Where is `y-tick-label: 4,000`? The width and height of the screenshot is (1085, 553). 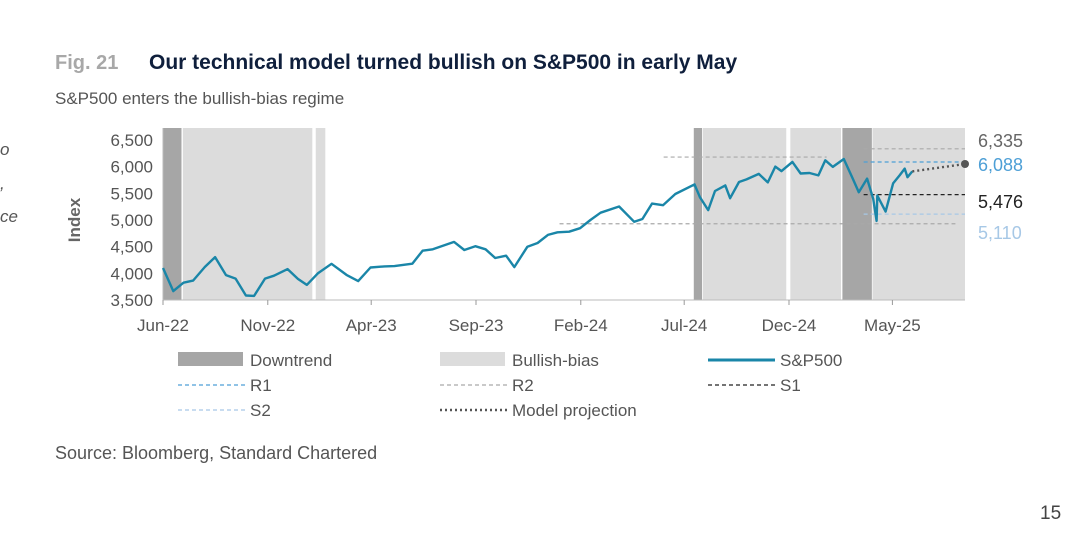 y-tick-label: 4,000 is located at coordinates (131, 273).